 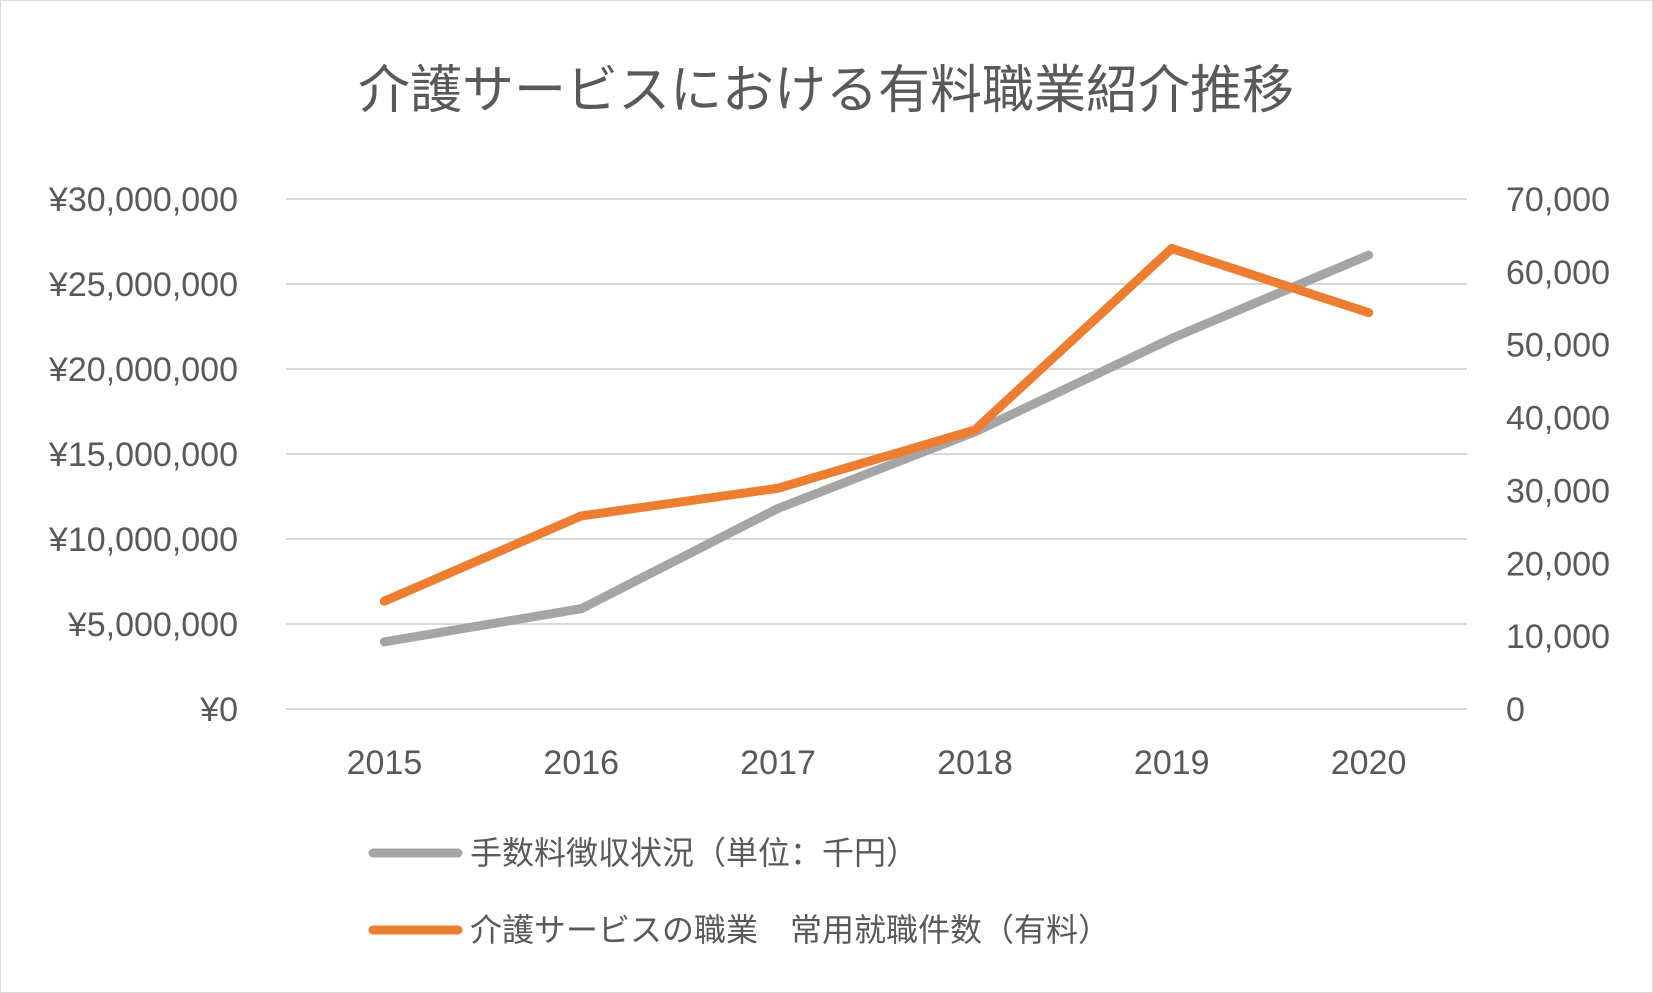 I want to click on left-tick-label: ¥0, so click(x=218, y=710).